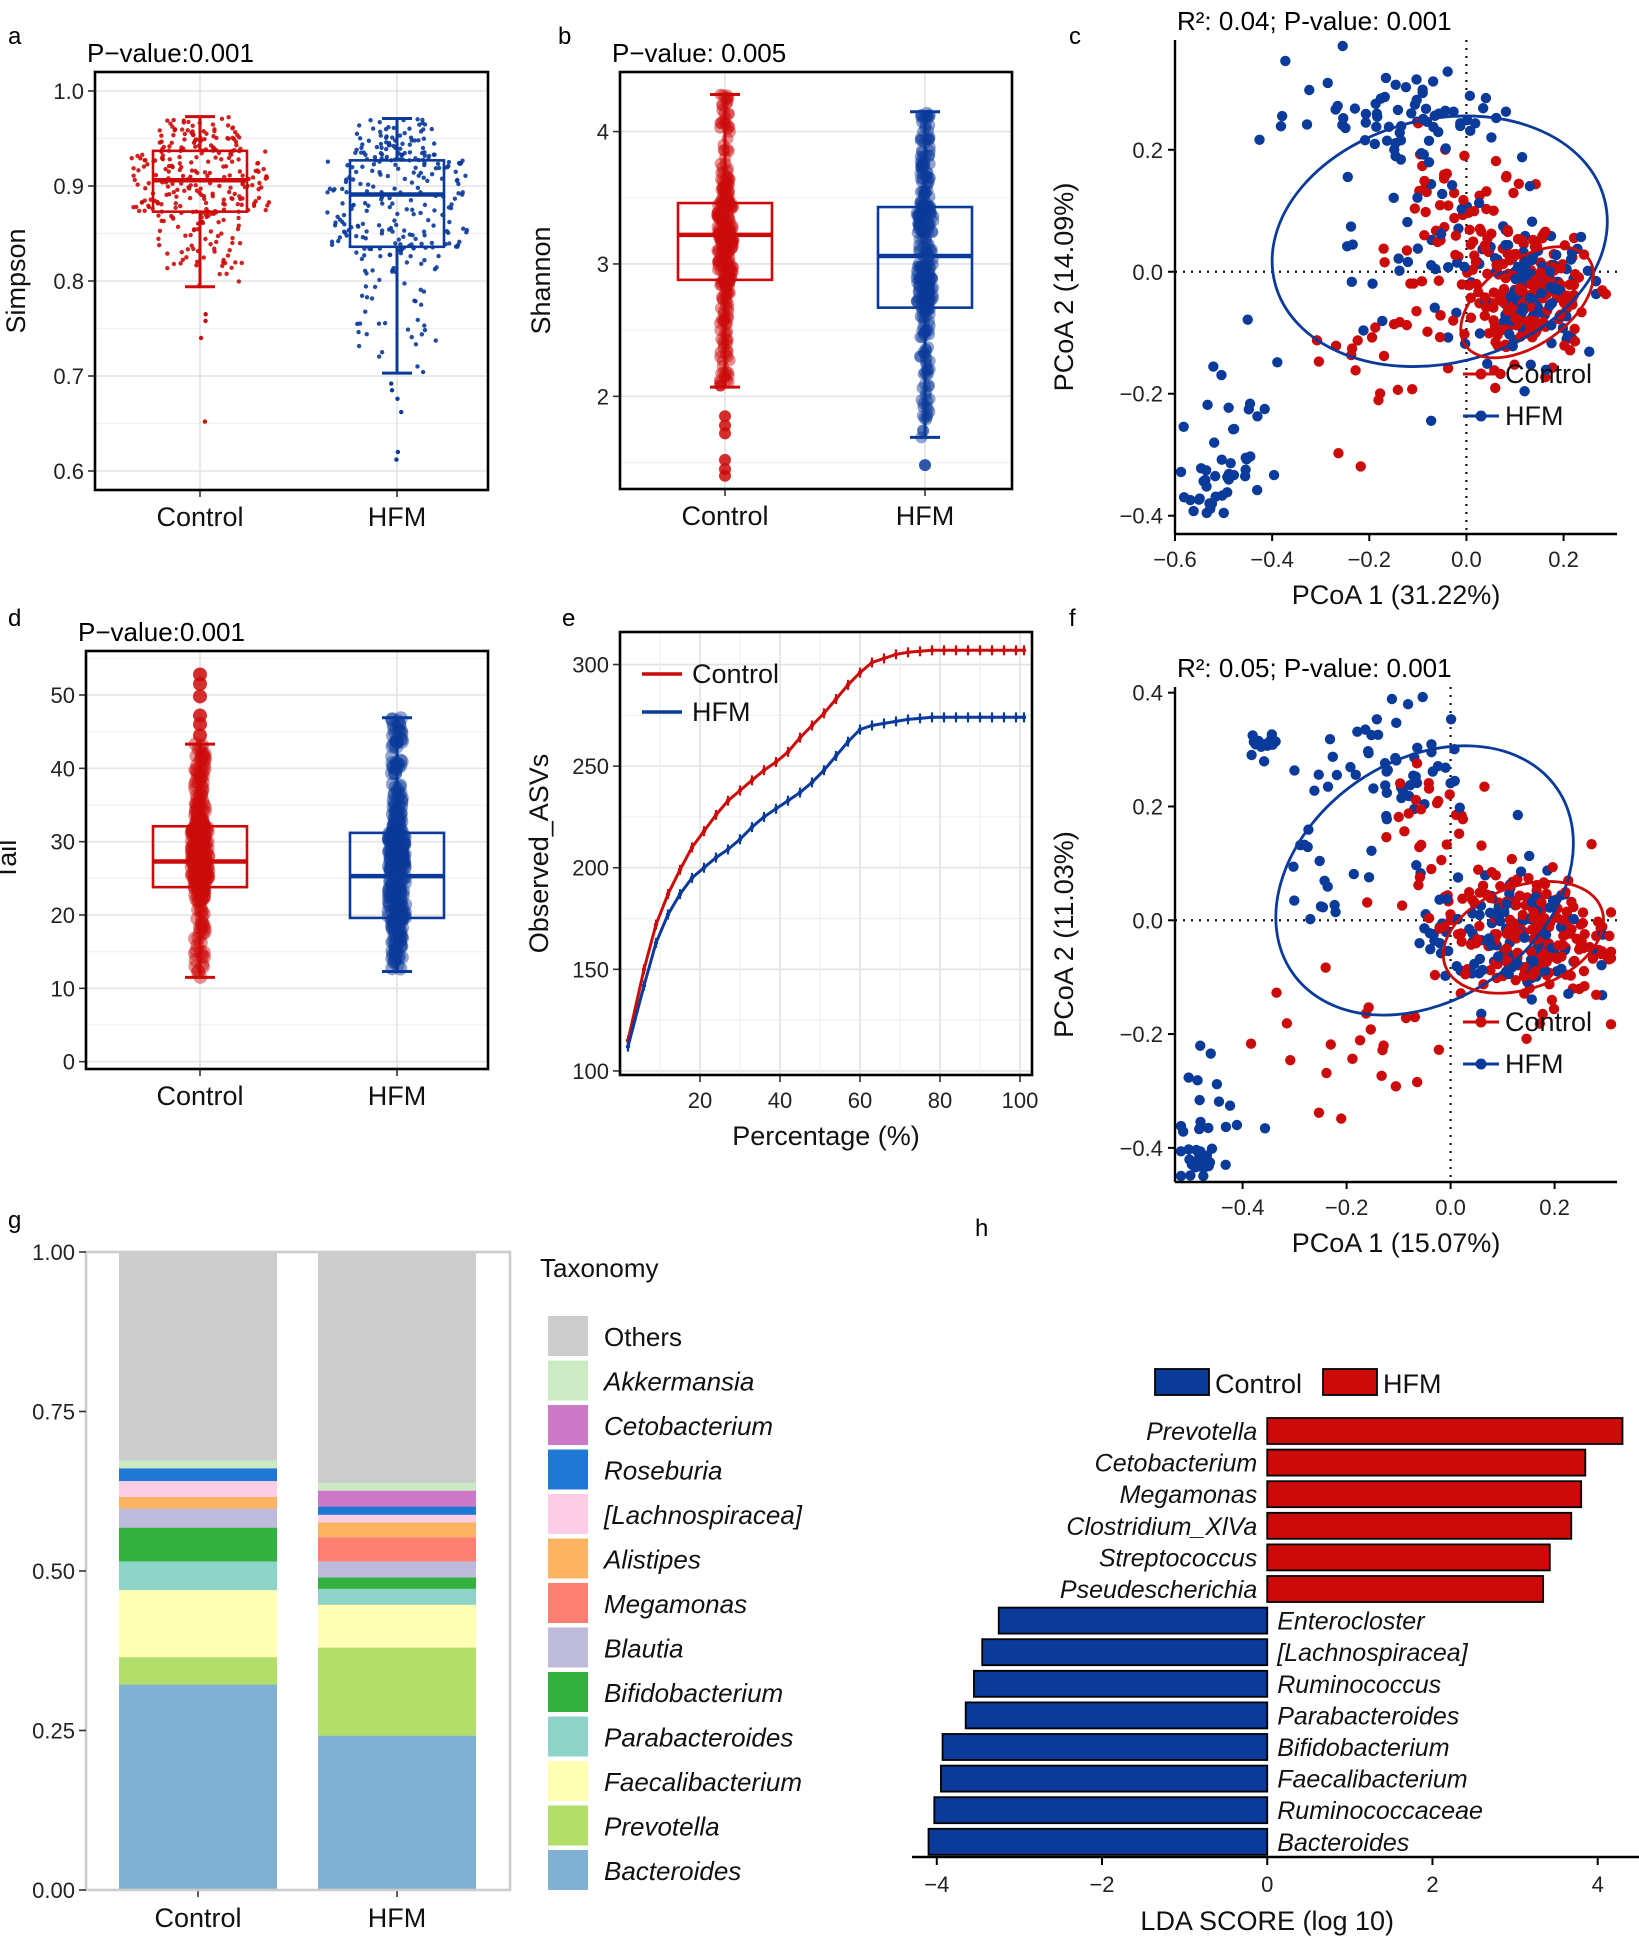 Image resolution: width=1639 pixels, height=1941 pixels. I want to click on plot-title: P−value: 0.005, so click(699, 53).